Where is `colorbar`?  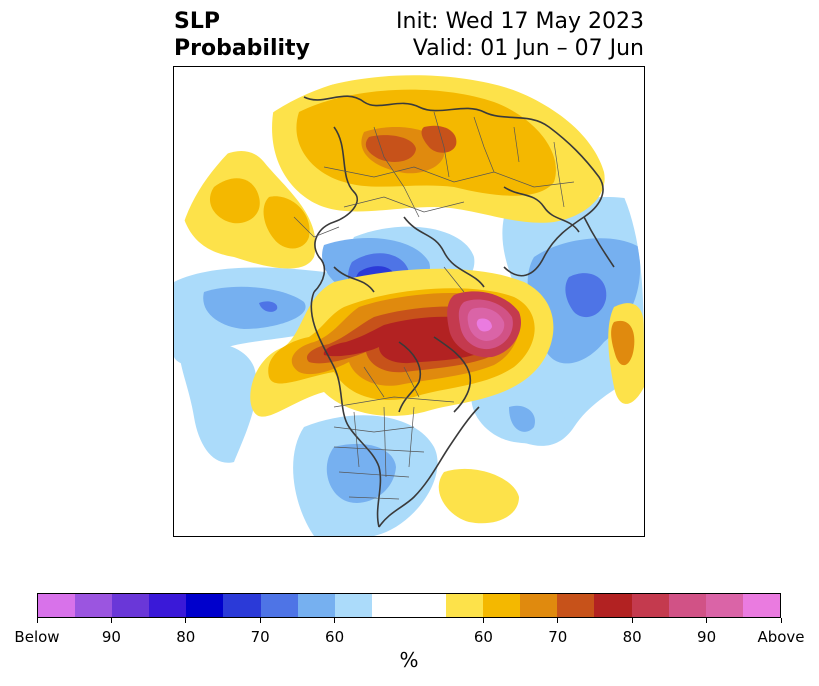
colorbar is located at coordinates (409, 605).